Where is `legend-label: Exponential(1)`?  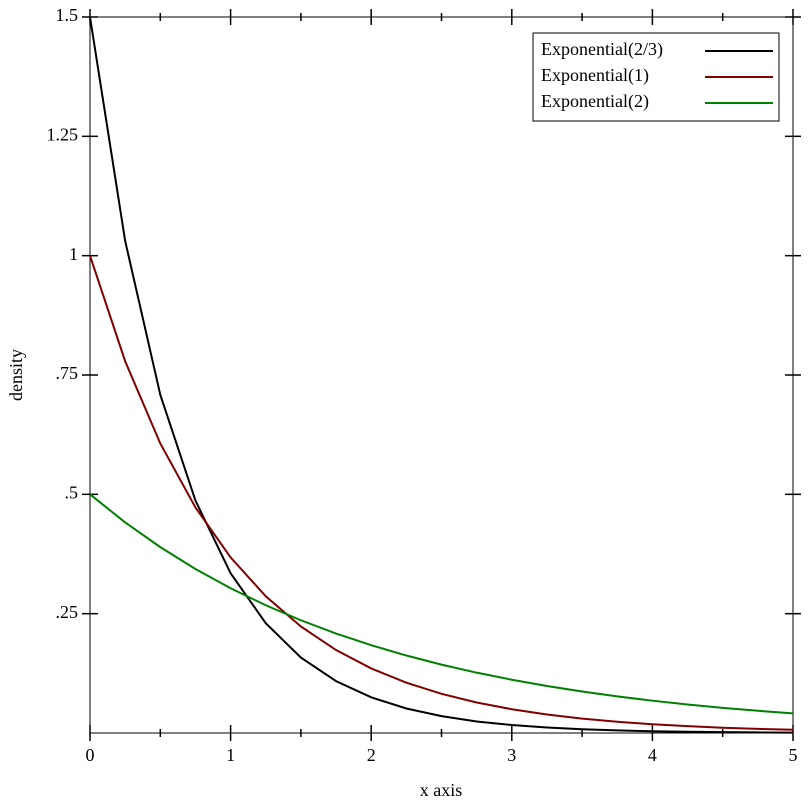
legend-label: Exponential(1) is located at coordinates (595, 75).